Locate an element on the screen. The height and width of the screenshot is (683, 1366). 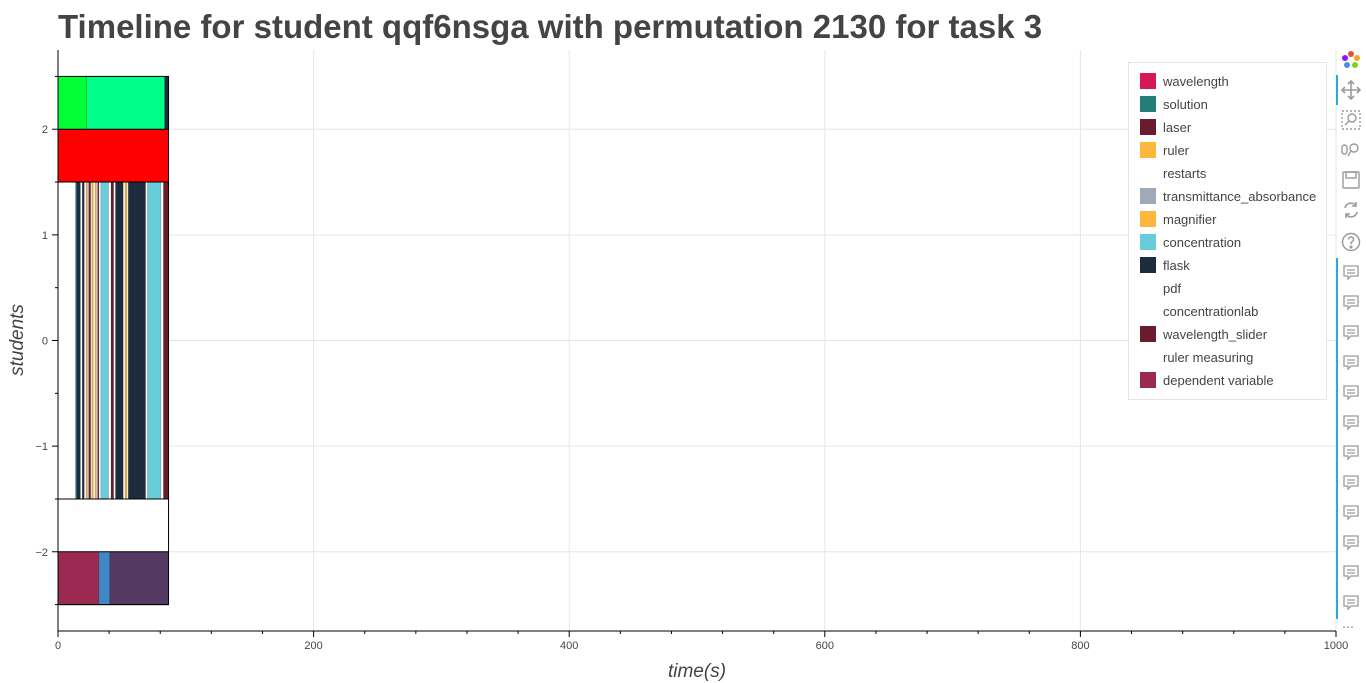
active-tool-indicator is located at coordinates (1337, 90).